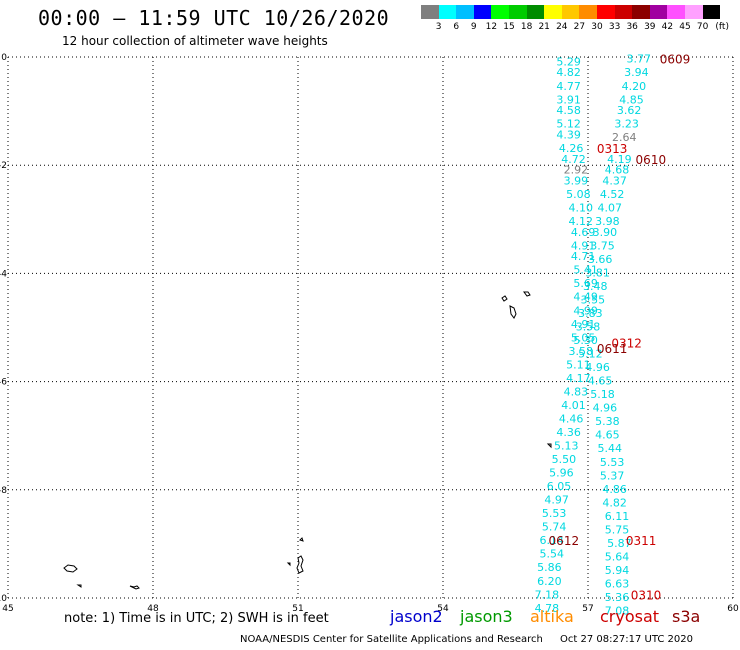 The width and height of the screenshot is (740, 650). What do you see at coordinates (3, 383) in the screenshot?
I see `y-tick-label: -6` at bounding box center [3, 383].